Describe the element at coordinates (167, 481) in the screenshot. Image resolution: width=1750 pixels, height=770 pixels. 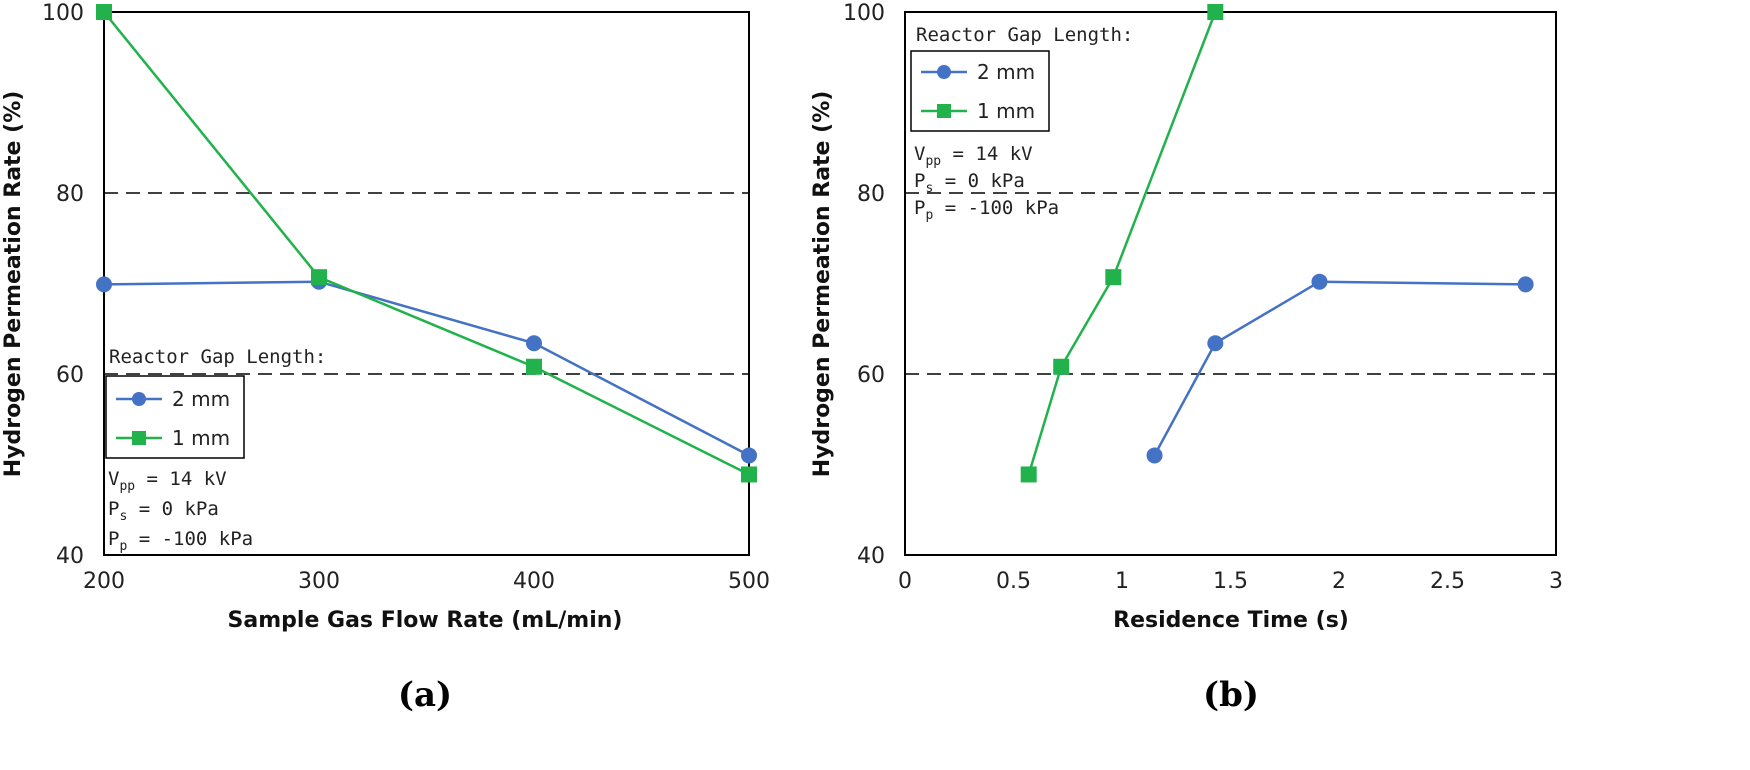
I see `condition-vpp-a: Vpp = 14 kV` at that location.